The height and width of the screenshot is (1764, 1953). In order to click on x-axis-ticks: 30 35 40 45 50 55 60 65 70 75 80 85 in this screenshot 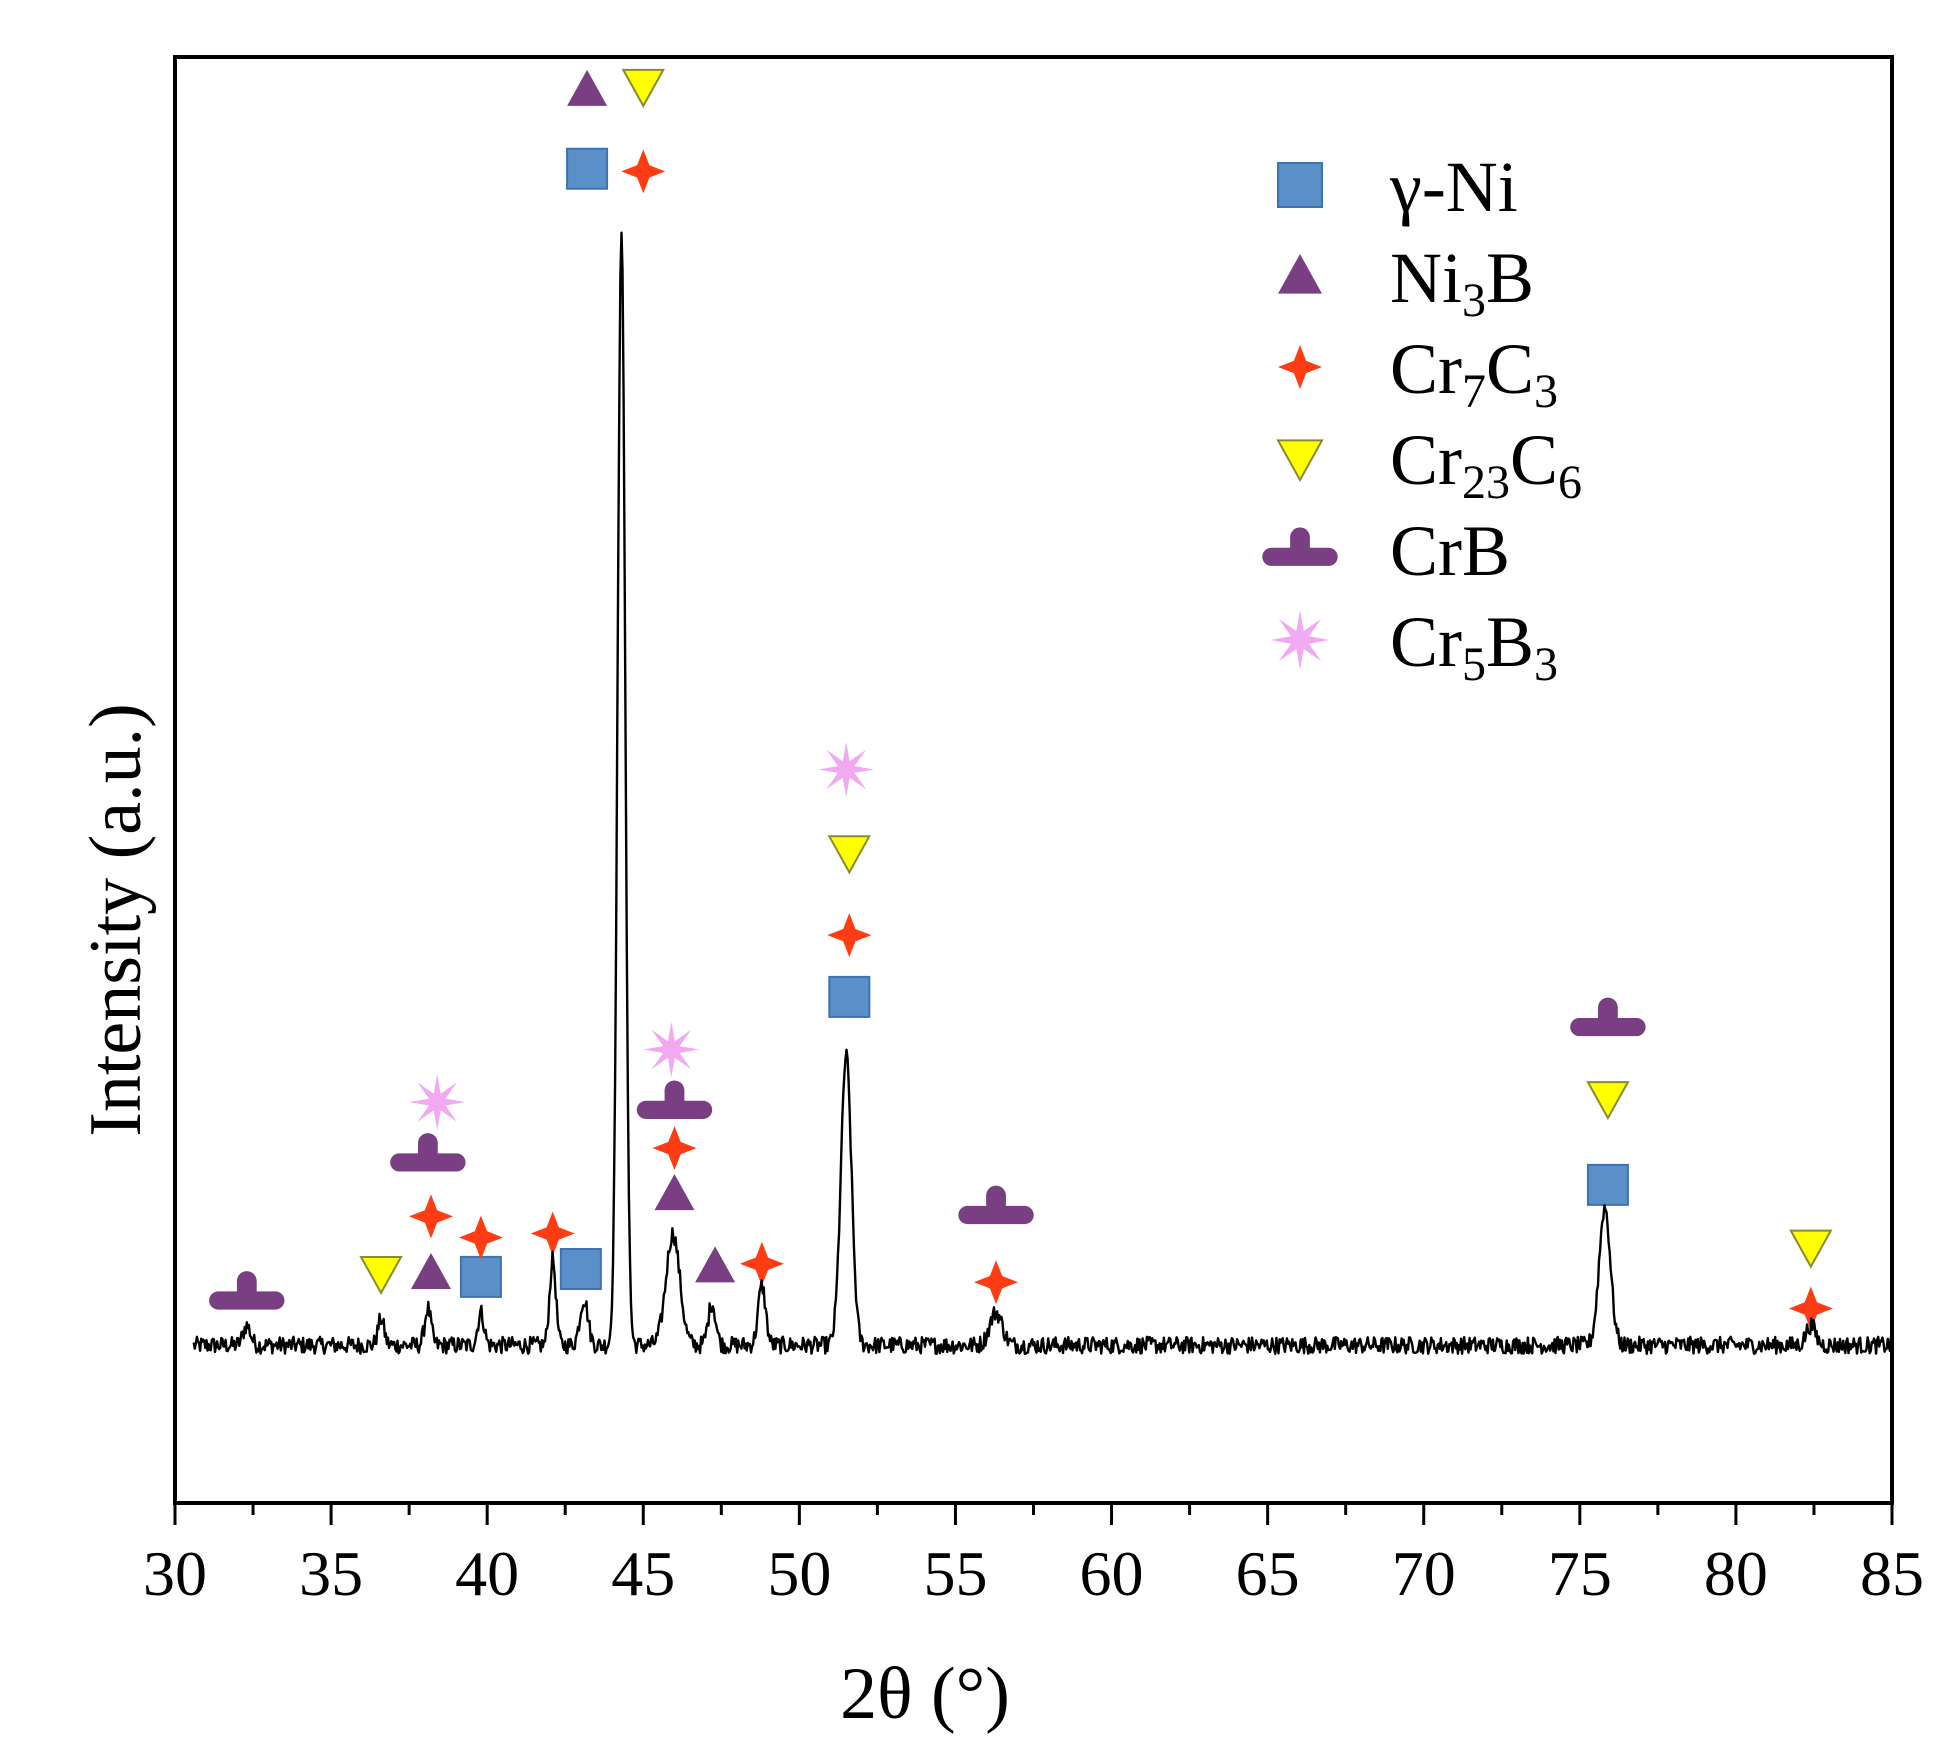, I will do `click(1033, 1556)`.